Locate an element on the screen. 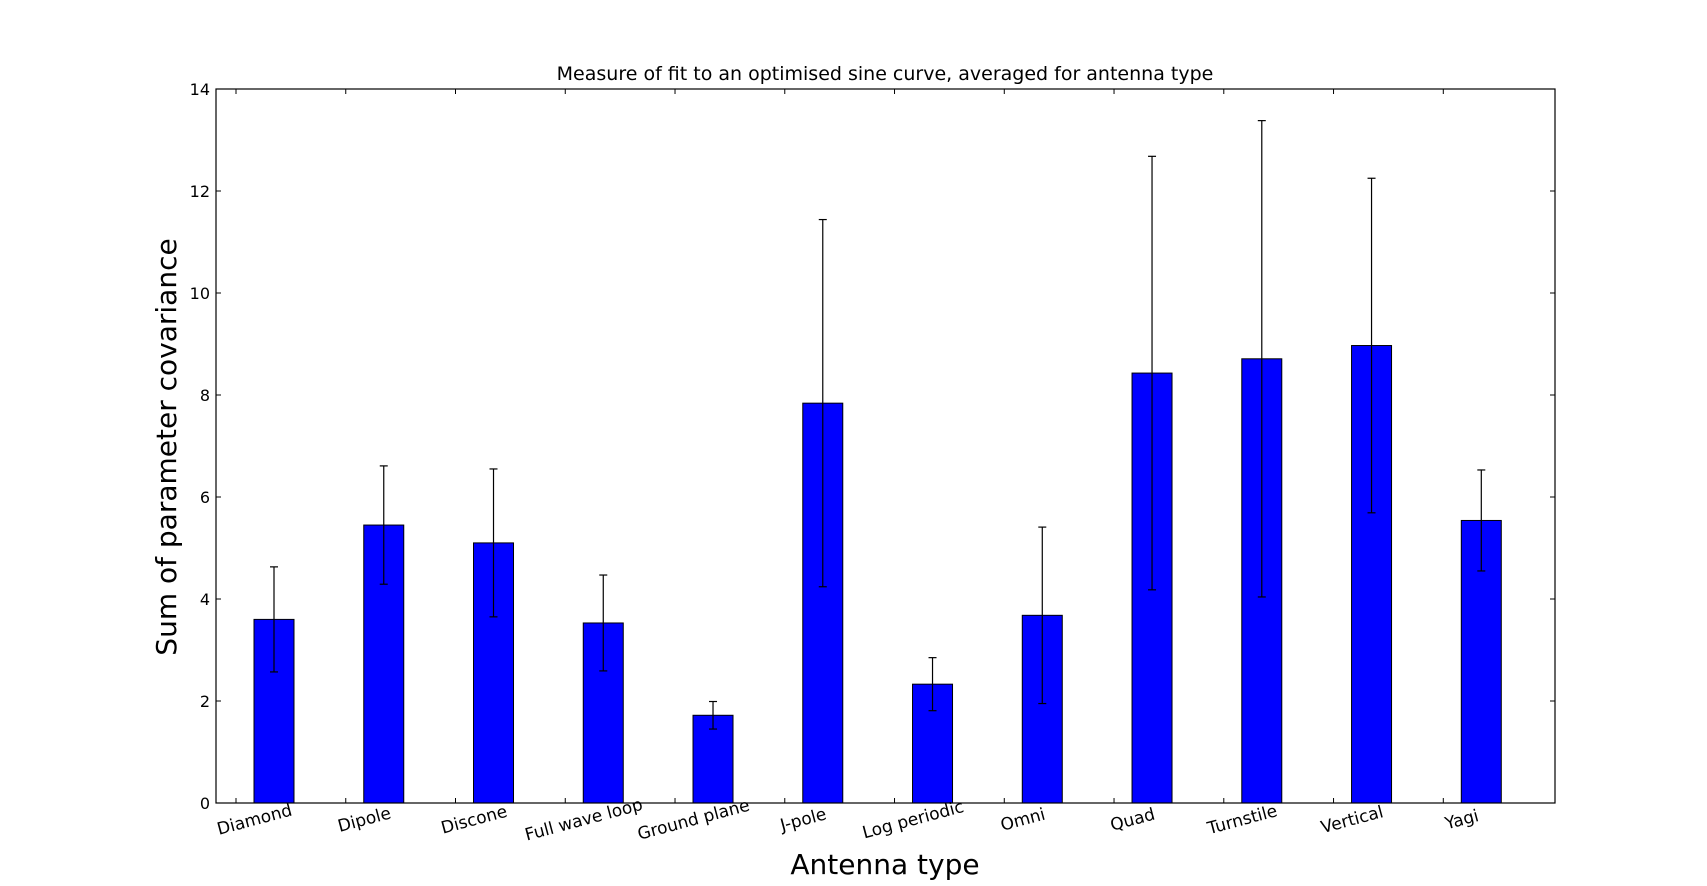 The height and width of the screenshot is (886, 1707). y-tick-label: 12 is located at coordinates (200, 191).